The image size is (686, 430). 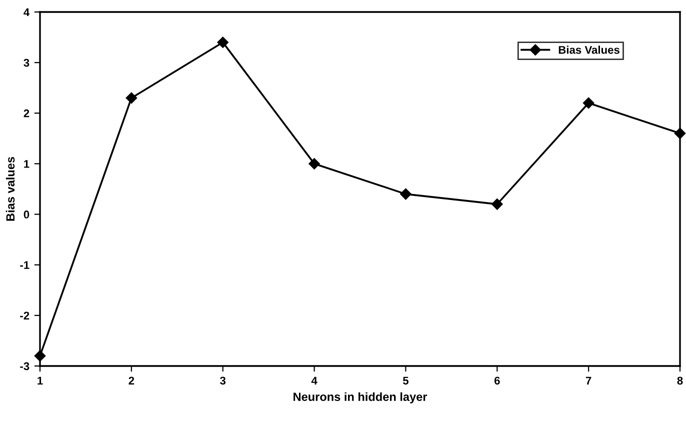 I want to click on y-tick-label: -2, so click(x=25, y=316).